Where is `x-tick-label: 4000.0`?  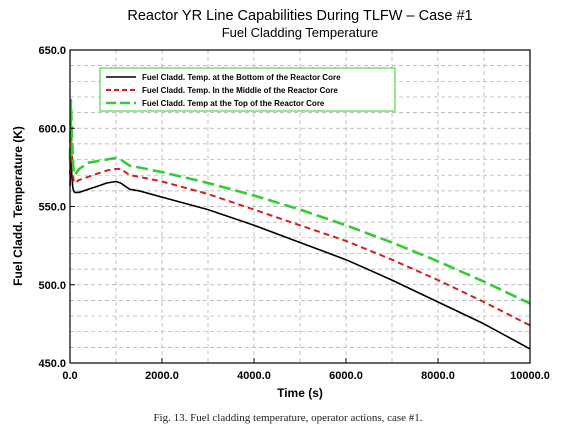 x-tick-label: 4000.0 is located at coordinates (254, 376).